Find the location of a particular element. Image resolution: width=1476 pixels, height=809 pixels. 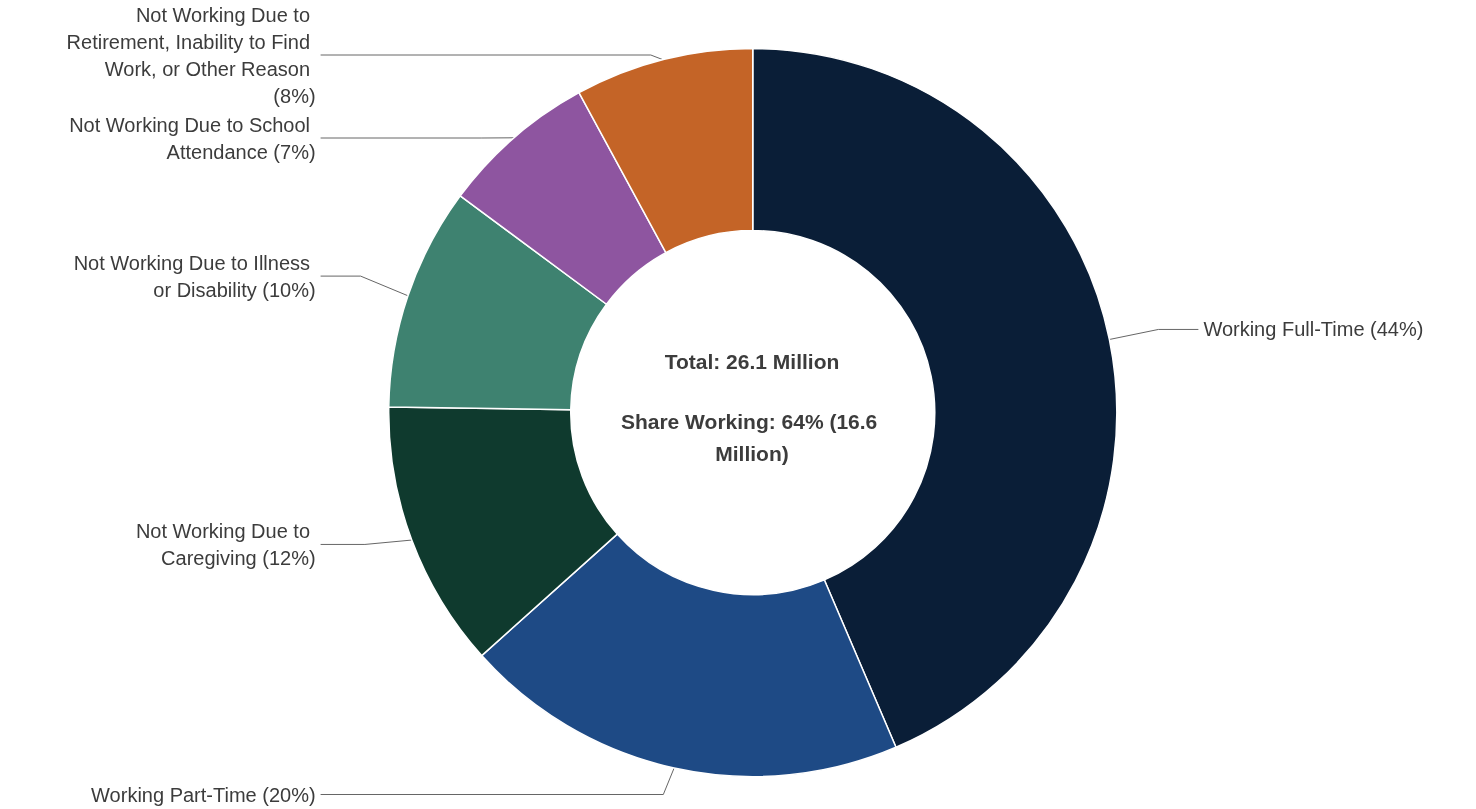

slice-label: Not Working Due to Retirement, Inability to Find Work, or Other Reason is located at coordinates (191, 41).